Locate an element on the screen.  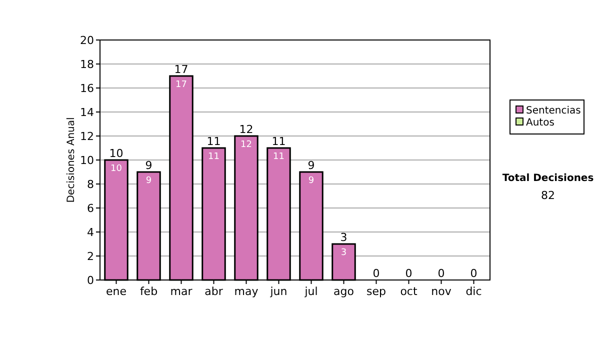
x-tick-label: feb is located at coordinates (149, 291).